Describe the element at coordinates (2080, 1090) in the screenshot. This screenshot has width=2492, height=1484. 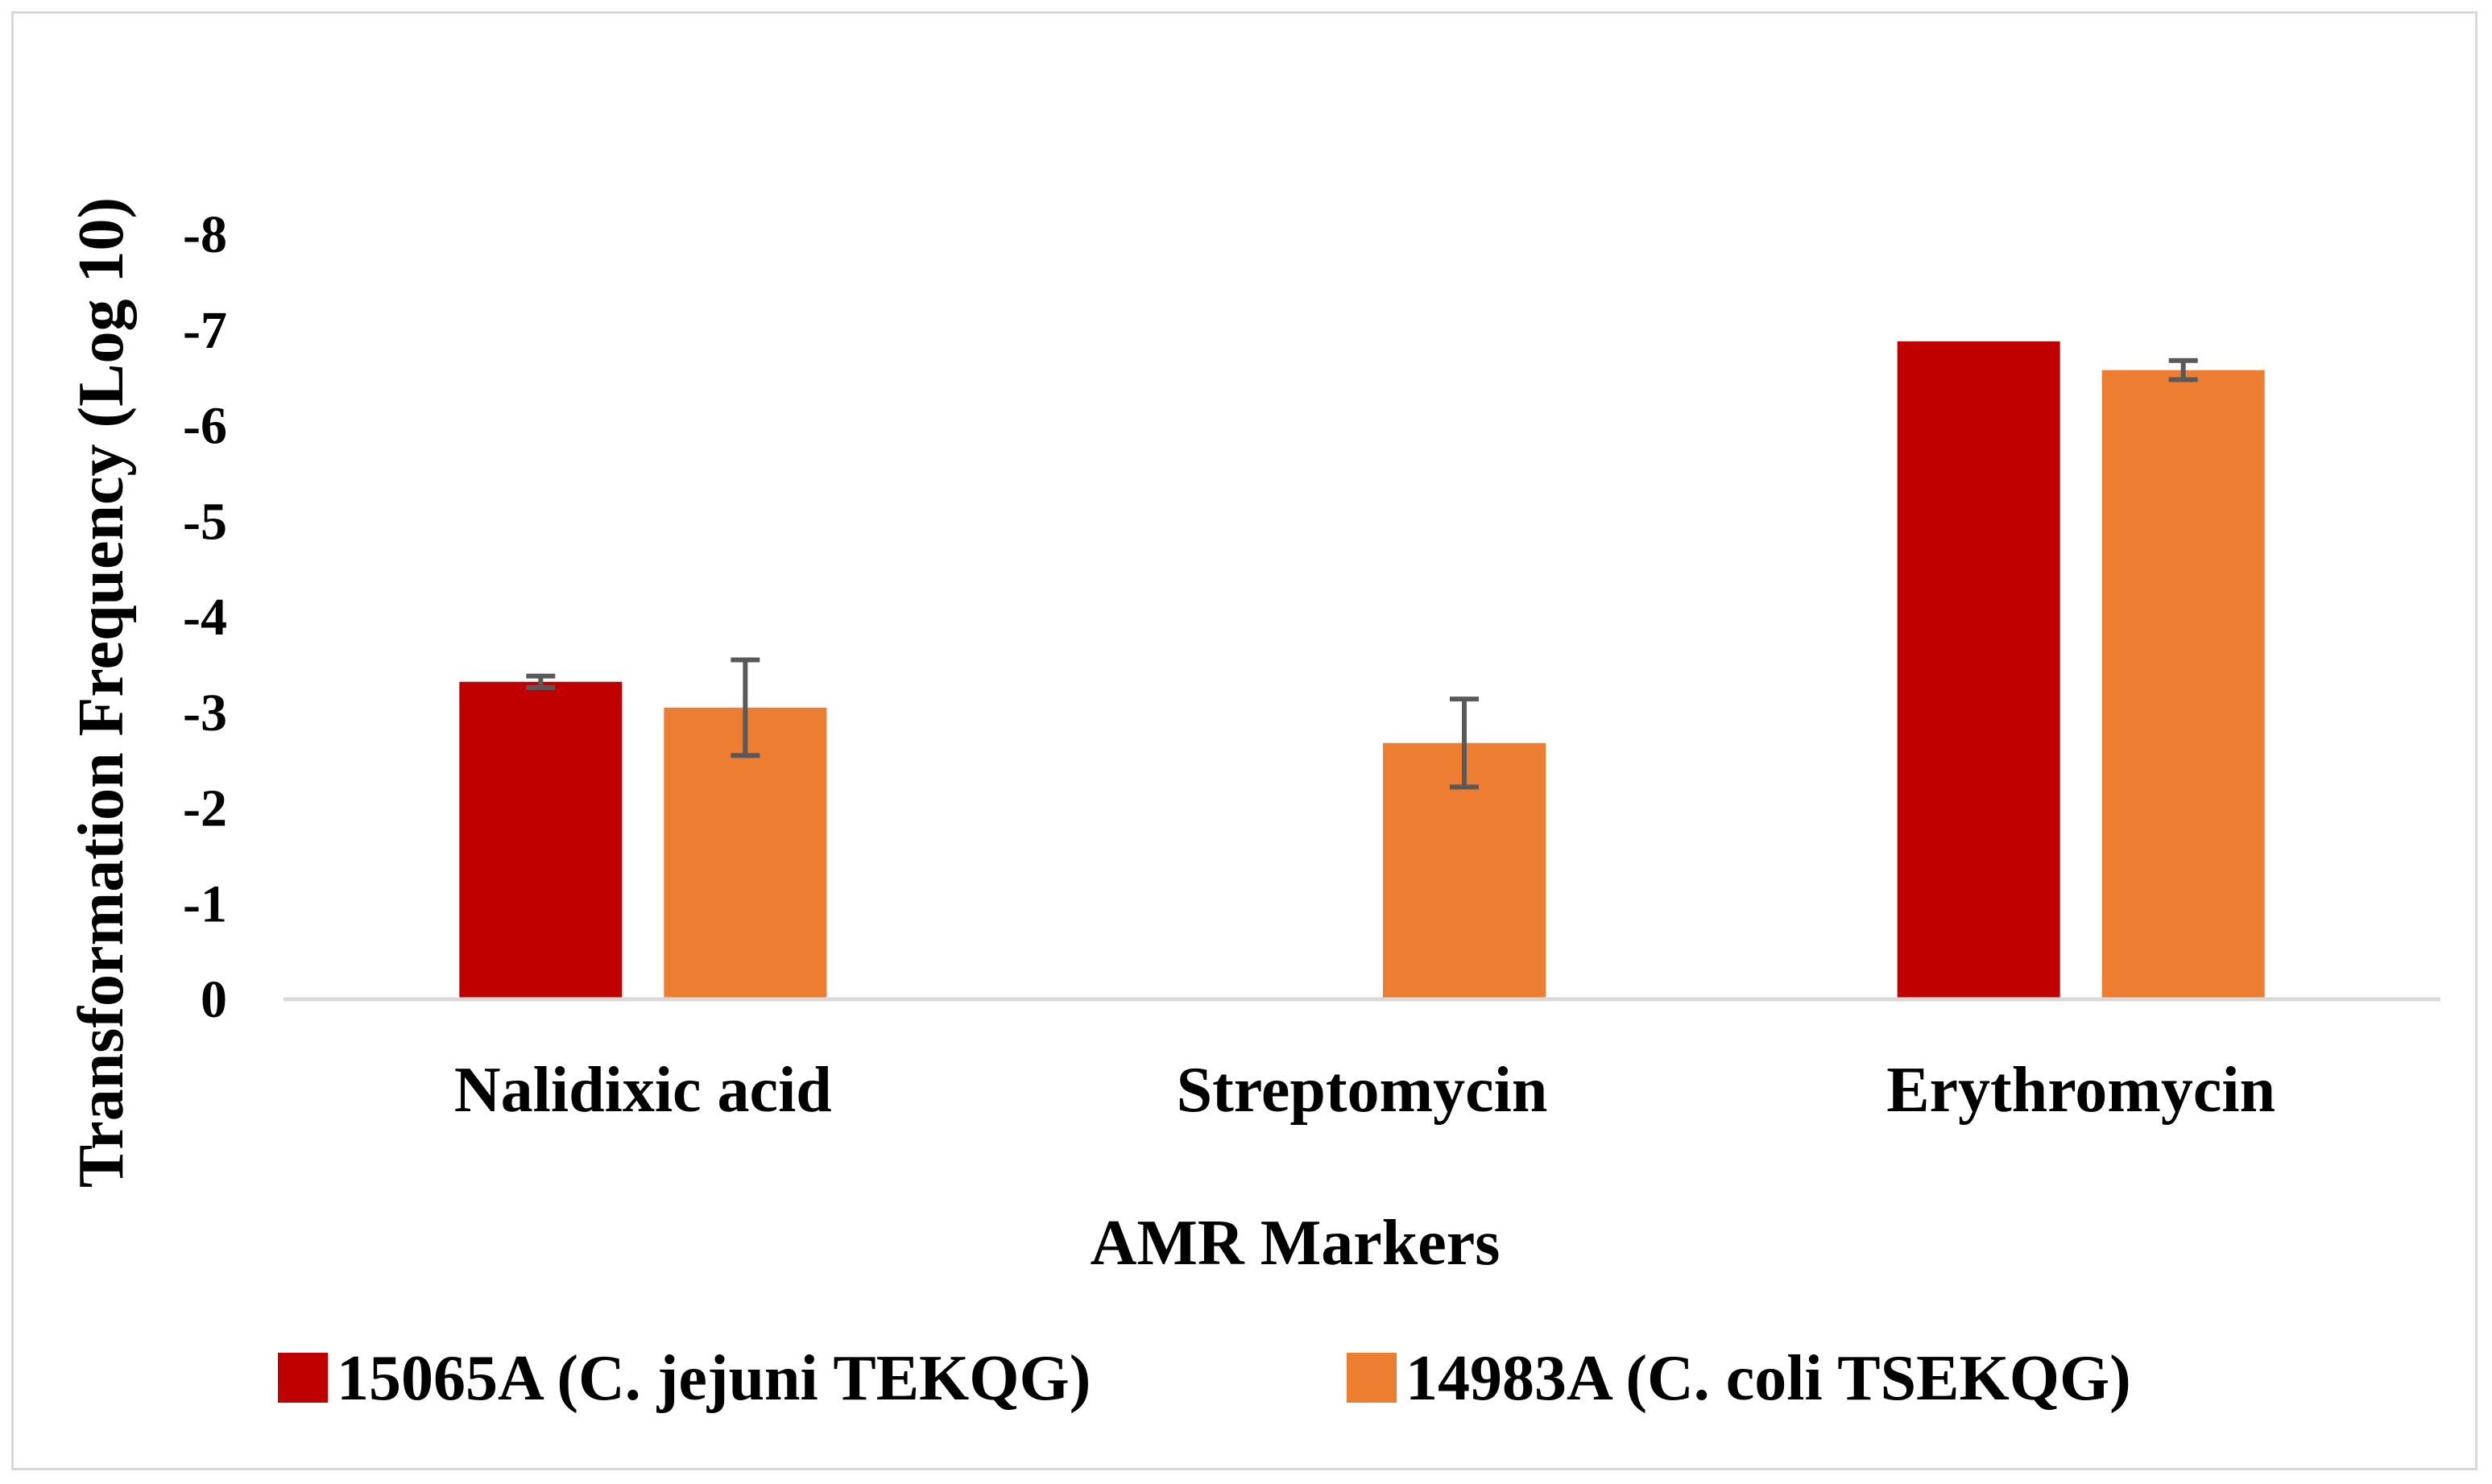
I see `x-tick-label: Erythromycin` at that location.